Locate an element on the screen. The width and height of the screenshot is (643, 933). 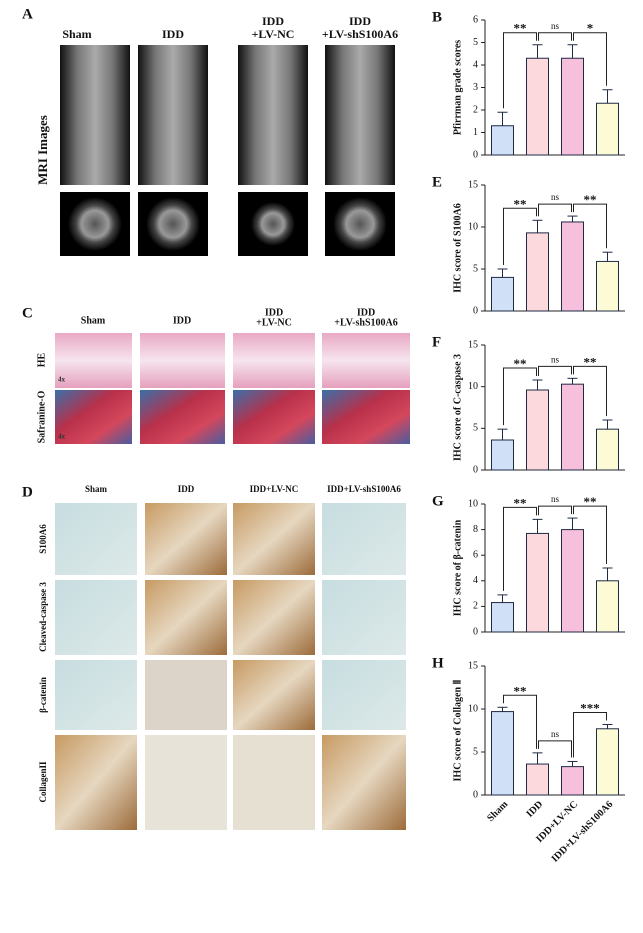
row-label: Safranine-O is located at coordinates (41, 416).